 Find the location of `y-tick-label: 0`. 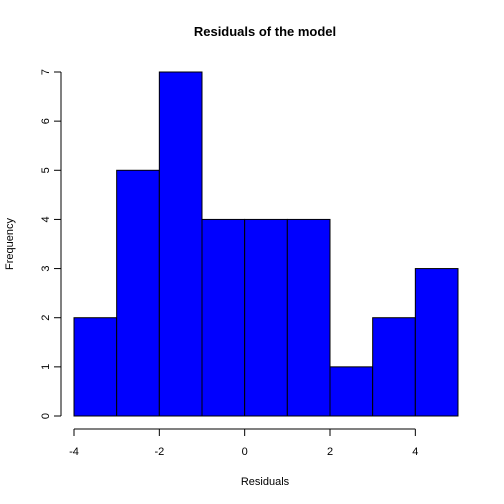

y-tick-label: 0 is located at coordinates (46, 416).